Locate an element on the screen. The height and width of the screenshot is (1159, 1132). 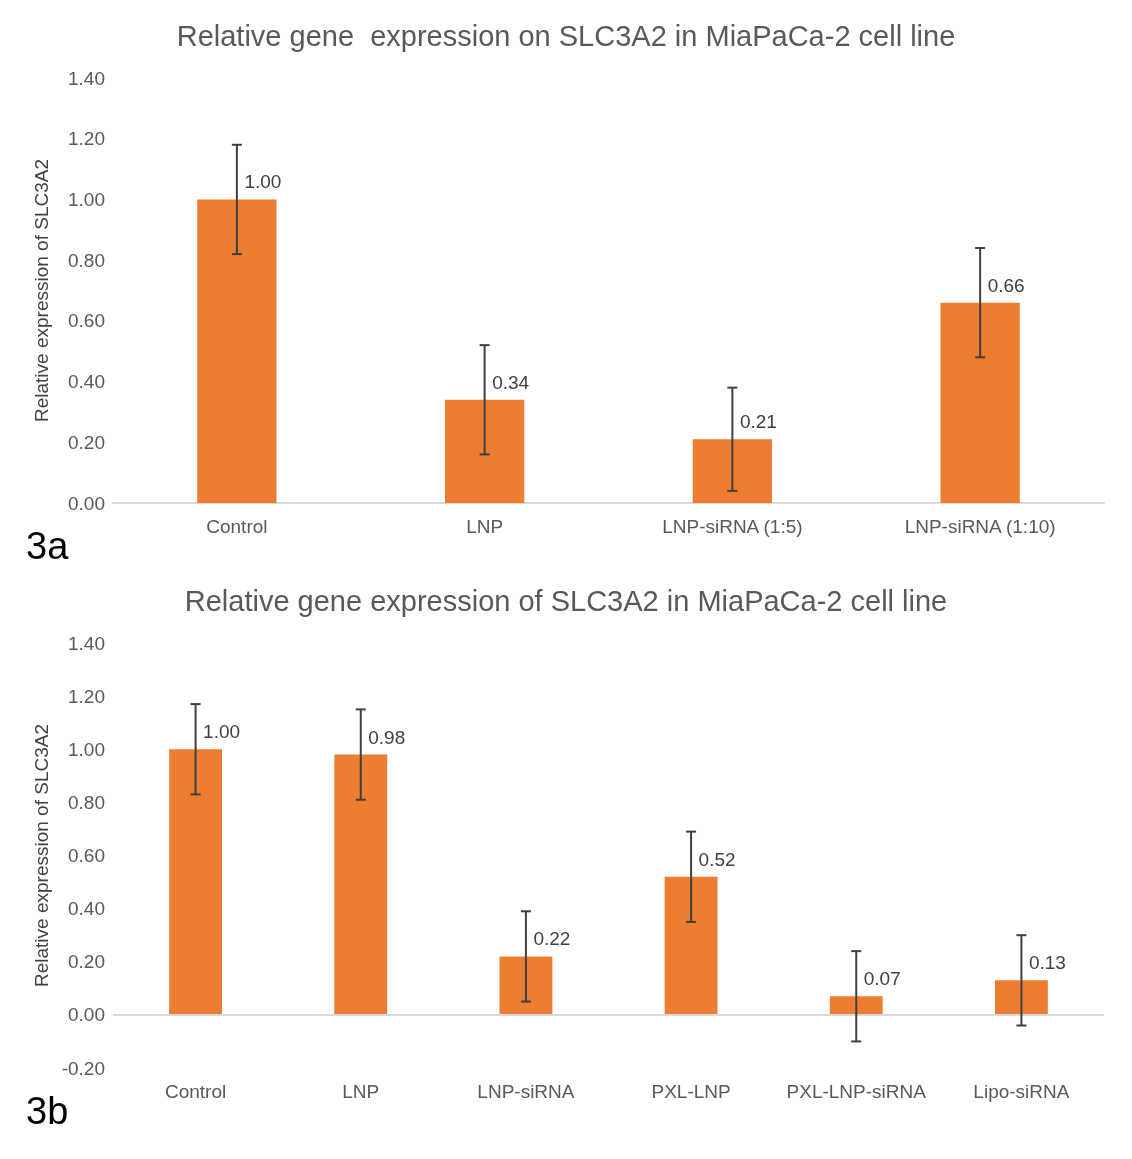
x-tick-label: PXL-LNP is located at coordinates (691, 1091).